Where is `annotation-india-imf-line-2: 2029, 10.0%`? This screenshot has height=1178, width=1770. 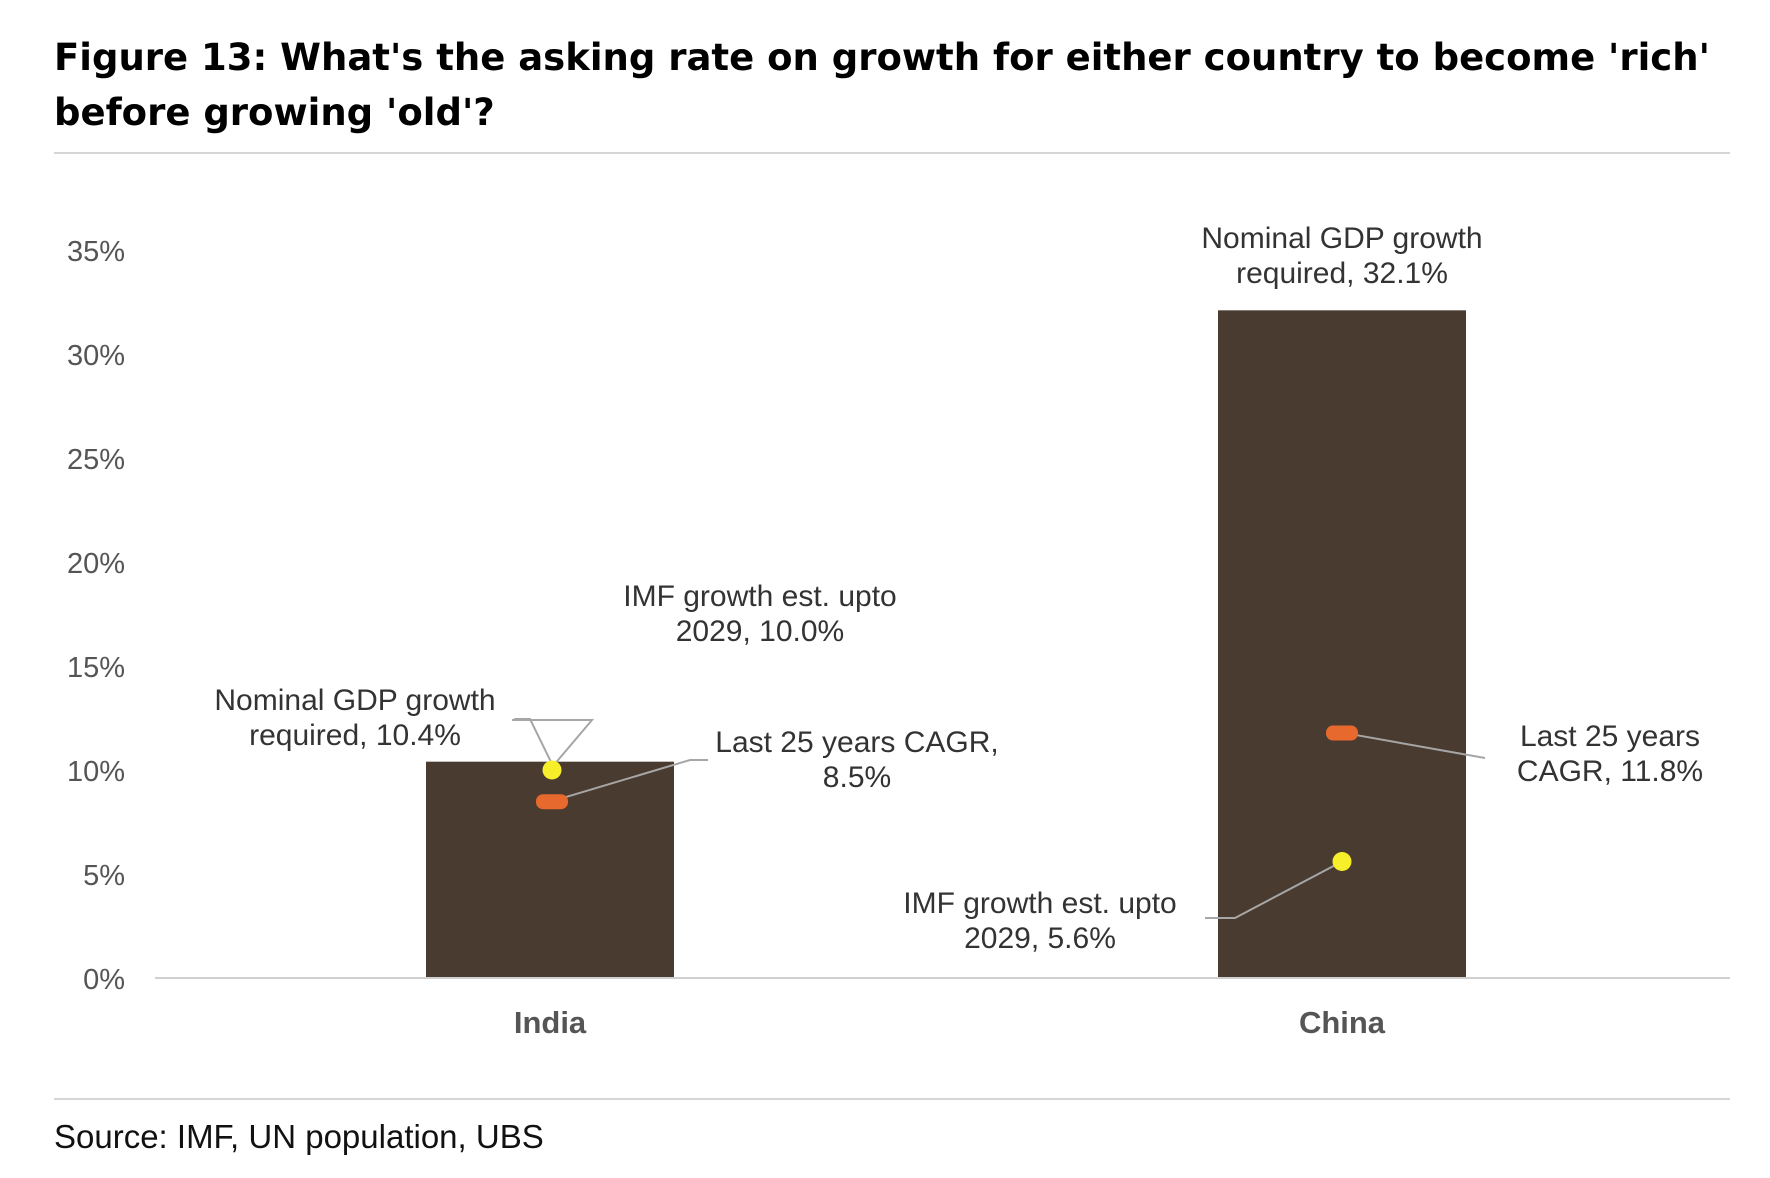
annotation-india-imf-line-2: 2029, 10.0% is located at coordinates (760, 631).